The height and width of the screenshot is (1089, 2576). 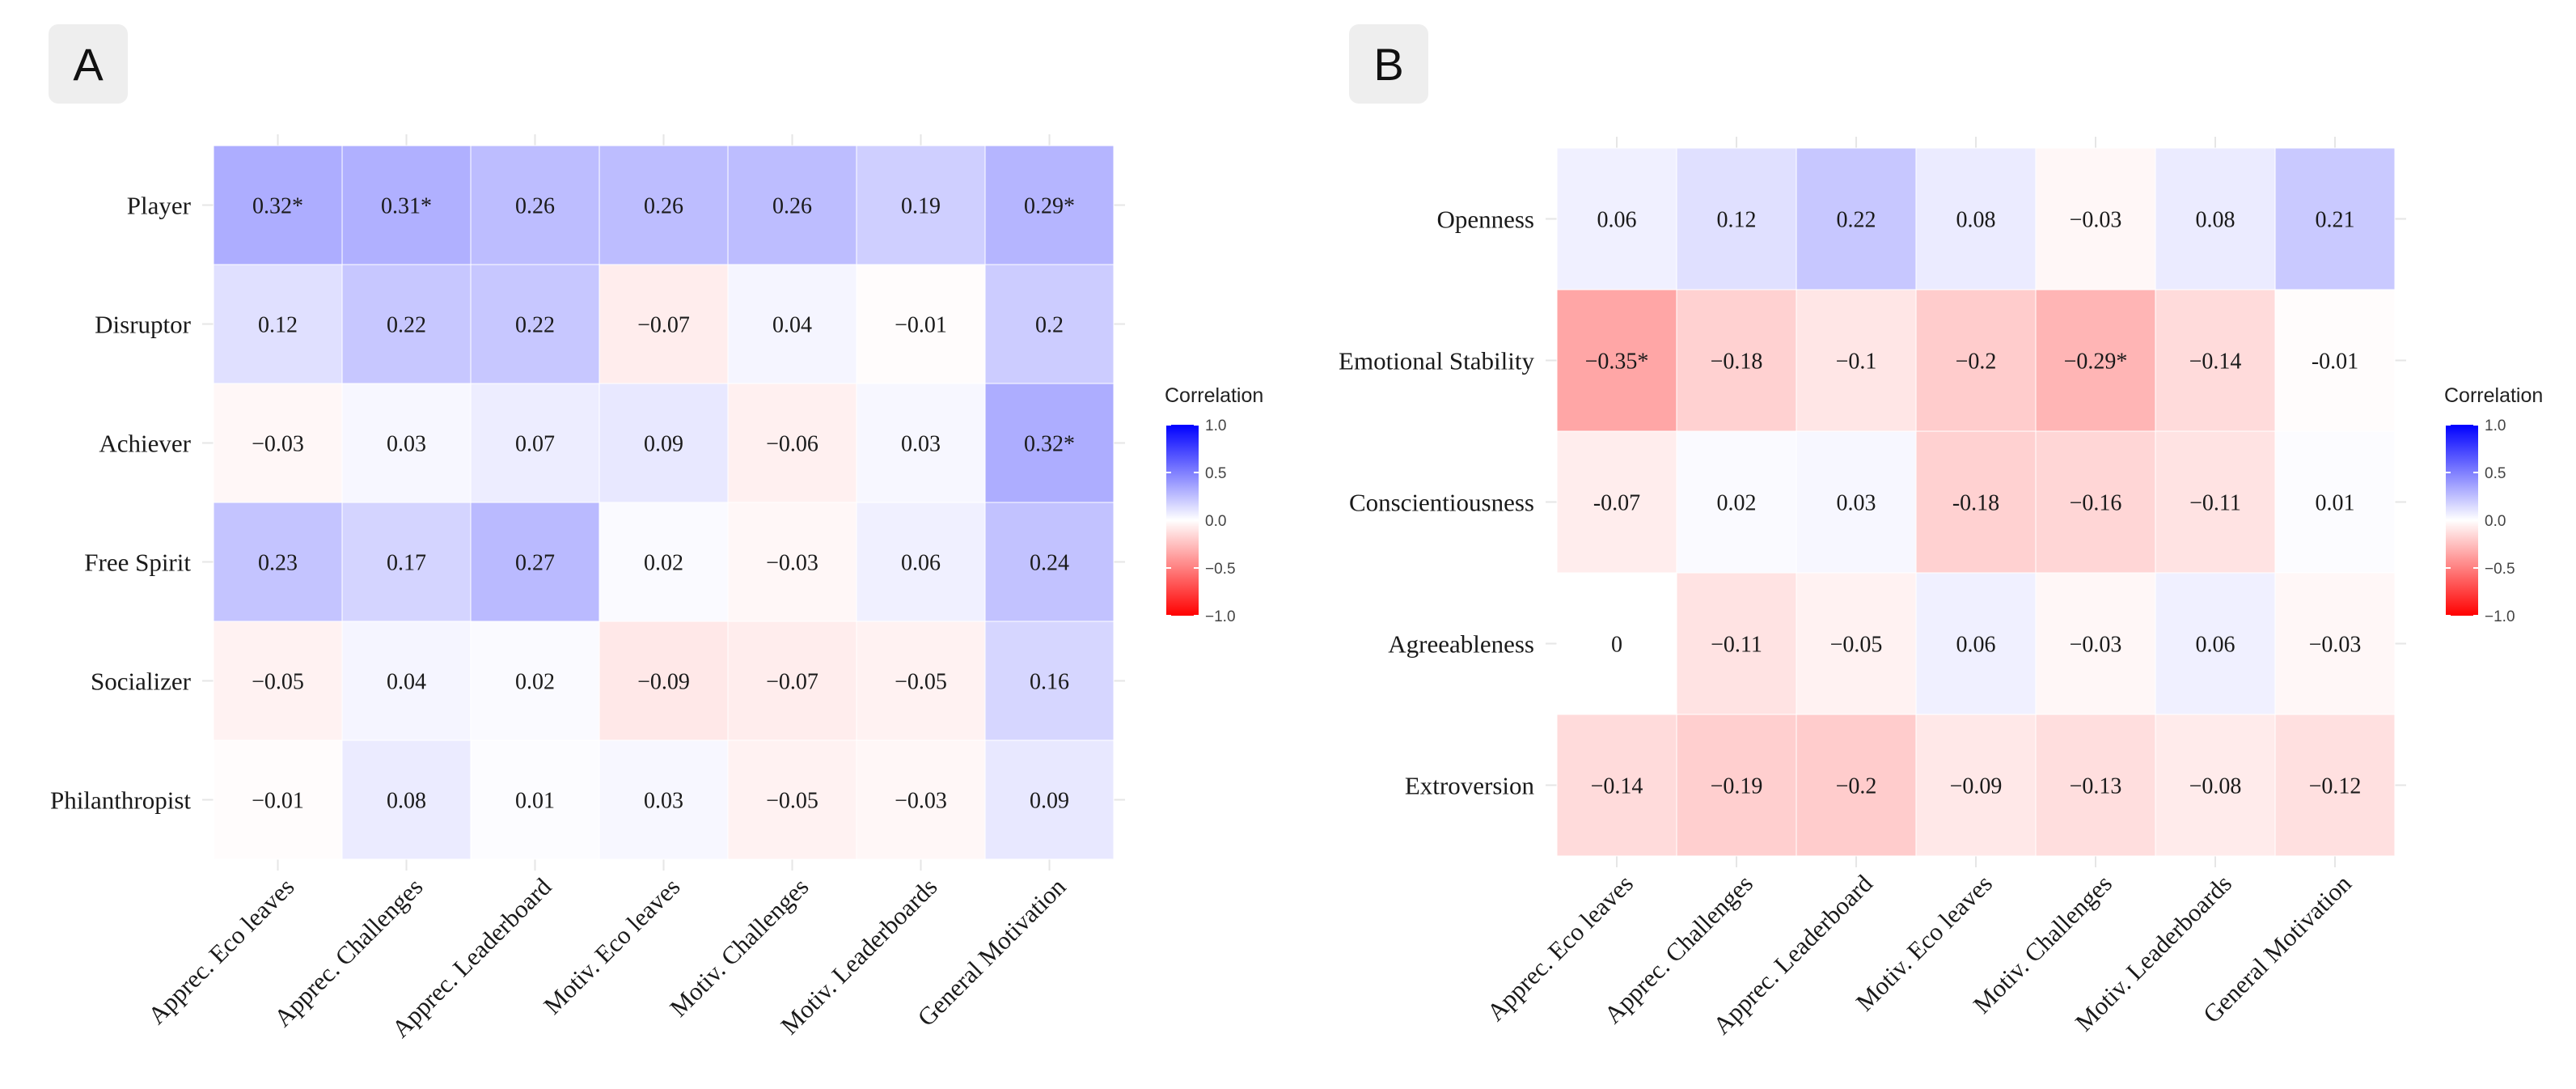 I want to click on cell-value-label: −0.11, so click(x=2215, y=503).